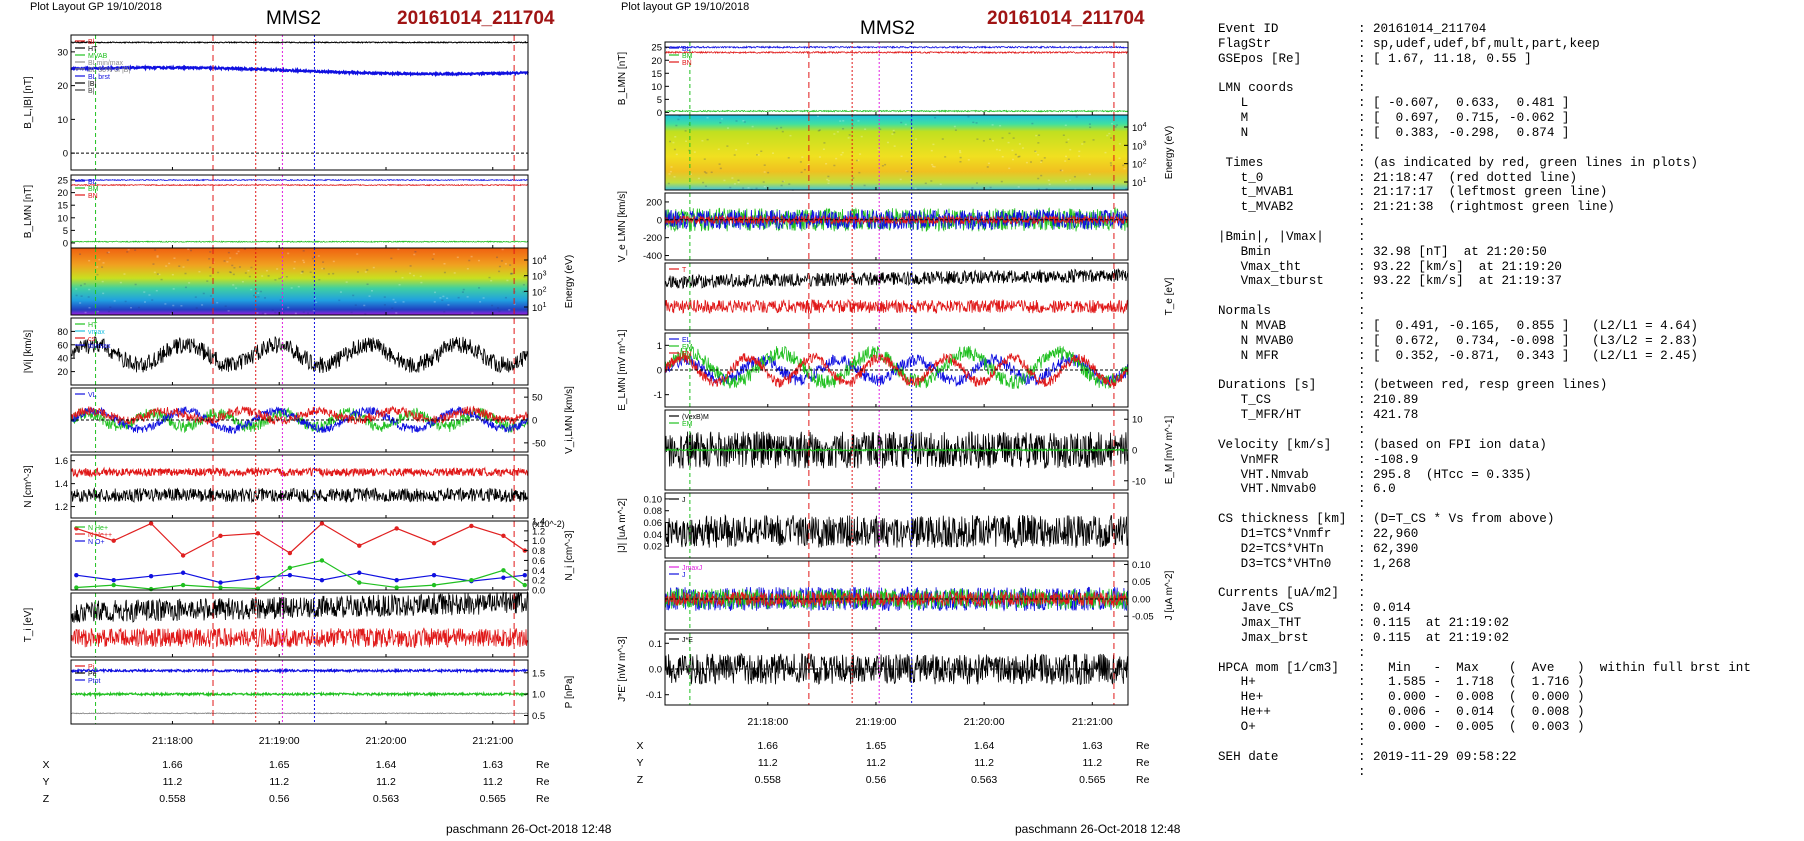 Image resolution: width=1804 pixels, height=841 pixels. What do you see at coordinates (1244, 43) in the screenshot?
I see `info-key: FlagStr` at bounding box center [1244, 43].